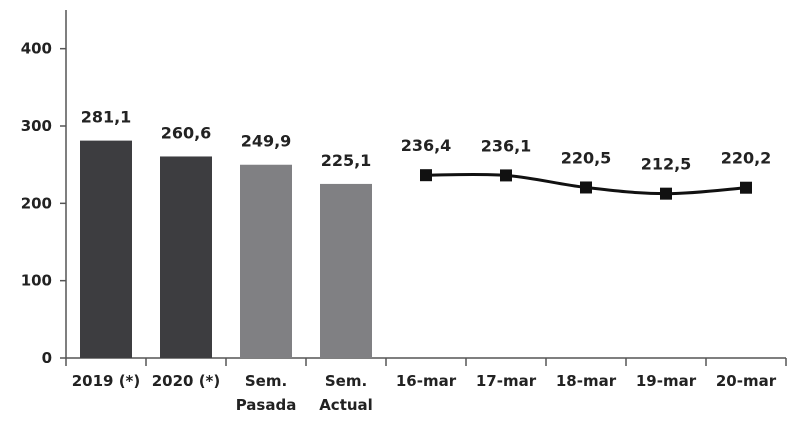 This screenshot has height=425, width=788. I want to click on x-tick-label-line: 16-mar, so click(426, 381).